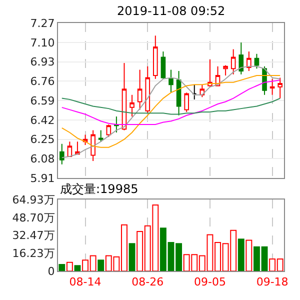 The height and width of the screenshot is (300, 300). What do you see at coordinates (42, 101) in the screenshot?
I see `y-tick-label: 6.59` at bounding box center [42, 101].